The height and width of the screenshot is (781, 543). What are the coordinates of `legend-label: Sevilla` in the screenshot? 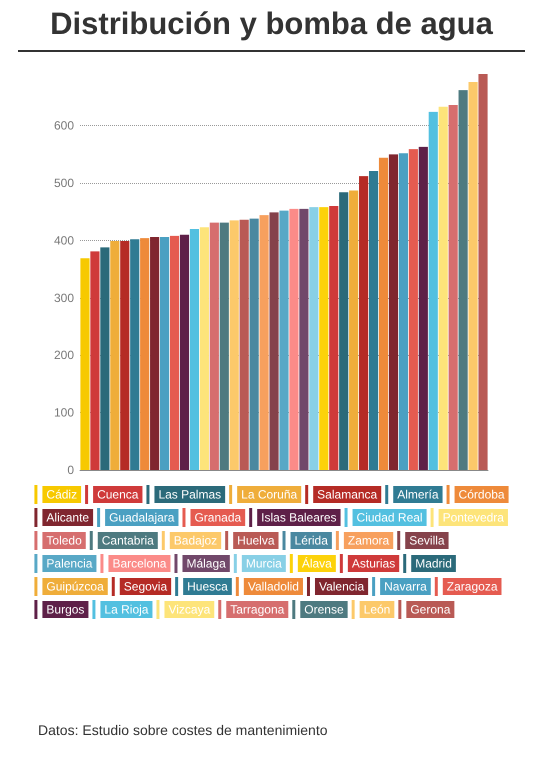 It's located at (427, 541).